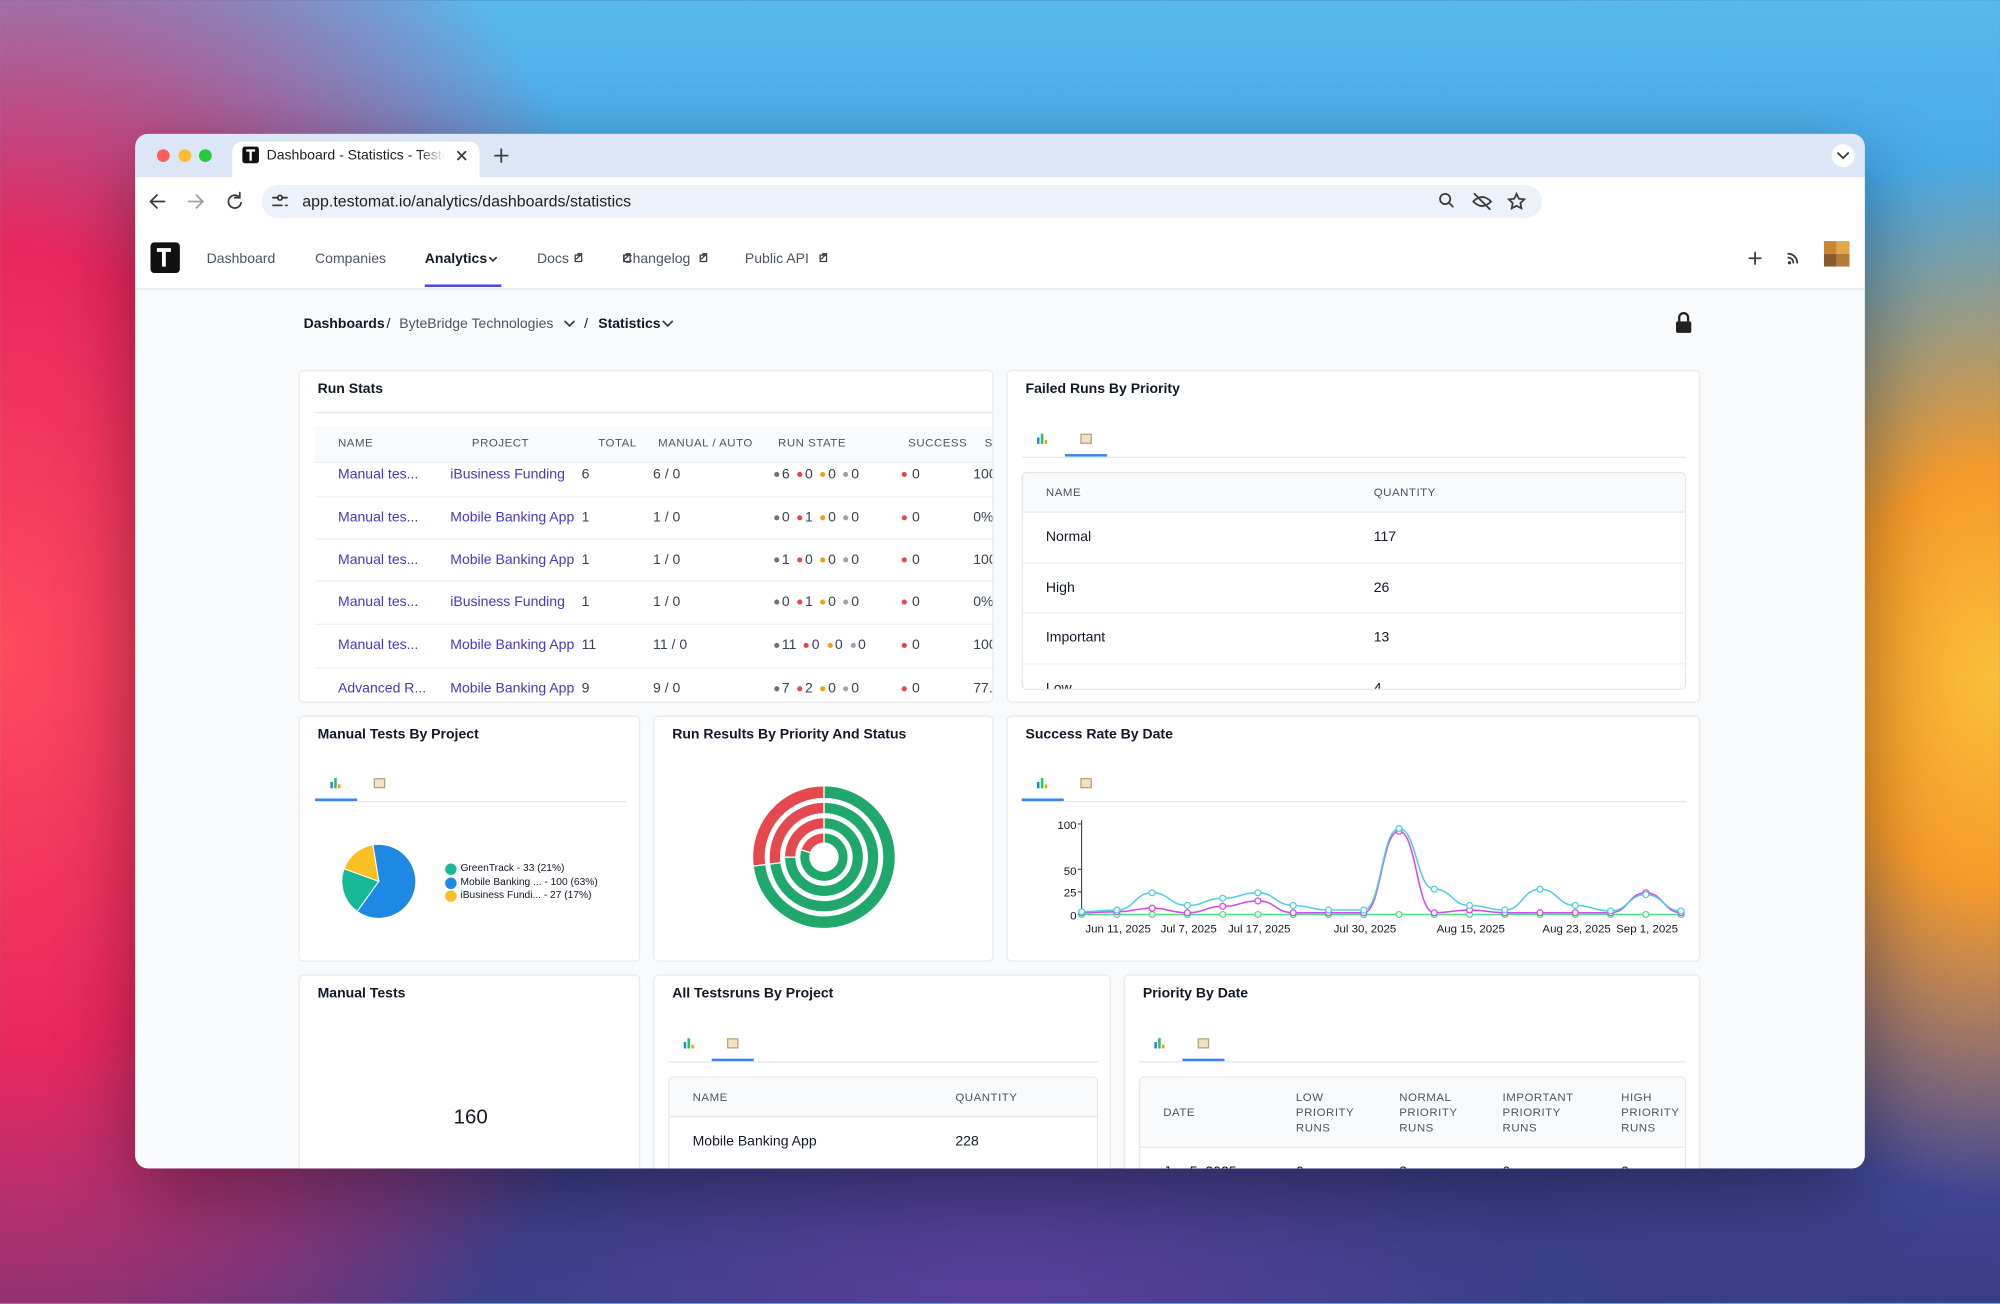 The width and height of the screenshot is (2000, 1304). What do you see at coordinates (776, 259) in the screenshot?
I see `nav-item: Public API` at bounding box center [776, 259].